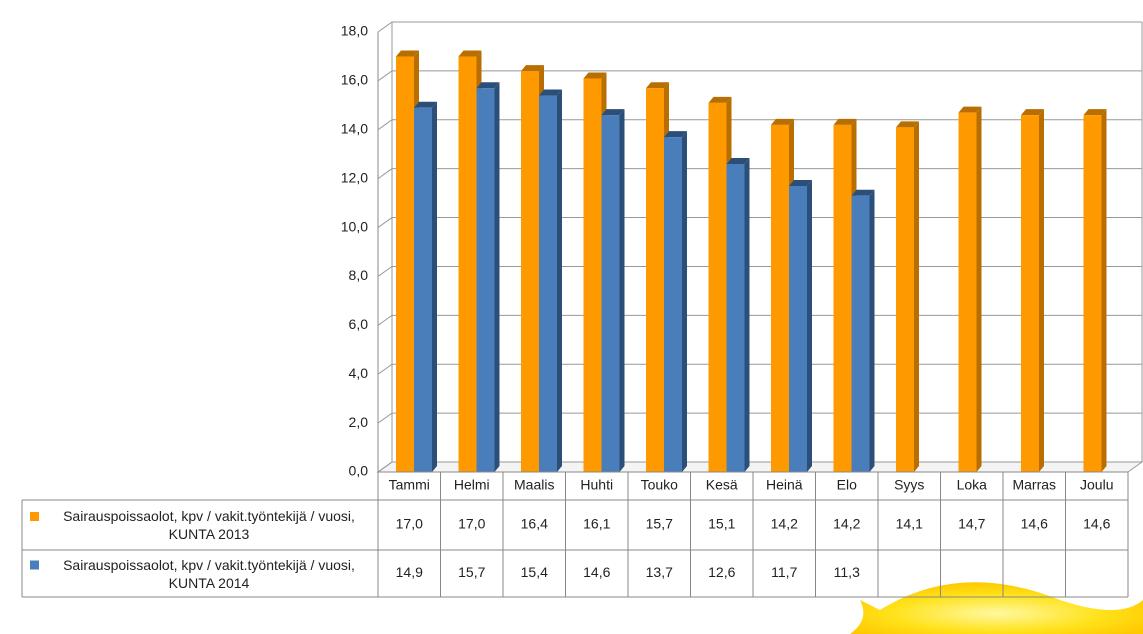  Describe the element at coordinates (359, 422) in the screenshot. I see `y-tick-label: 2,0` at that location.